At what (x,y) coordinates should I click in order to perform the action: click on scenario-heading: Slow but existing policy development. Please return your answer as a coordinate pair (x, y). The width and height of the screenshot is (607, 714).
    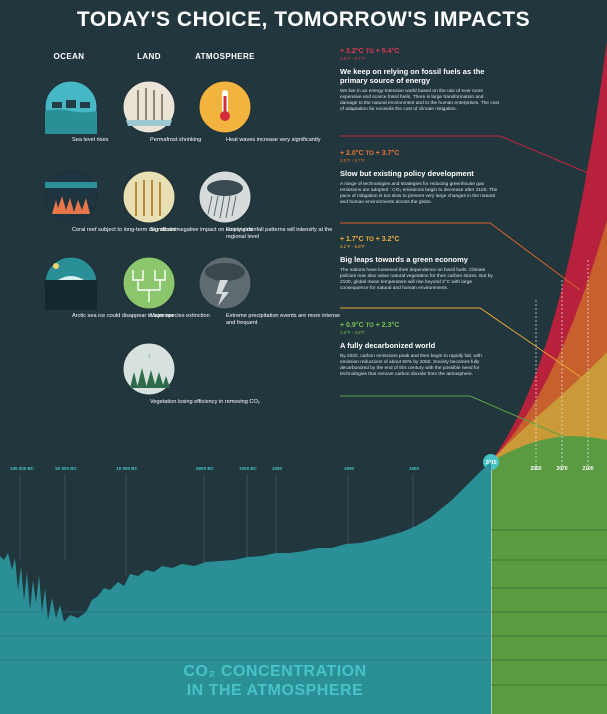
    Looking at the image, I should click on (407, 173).